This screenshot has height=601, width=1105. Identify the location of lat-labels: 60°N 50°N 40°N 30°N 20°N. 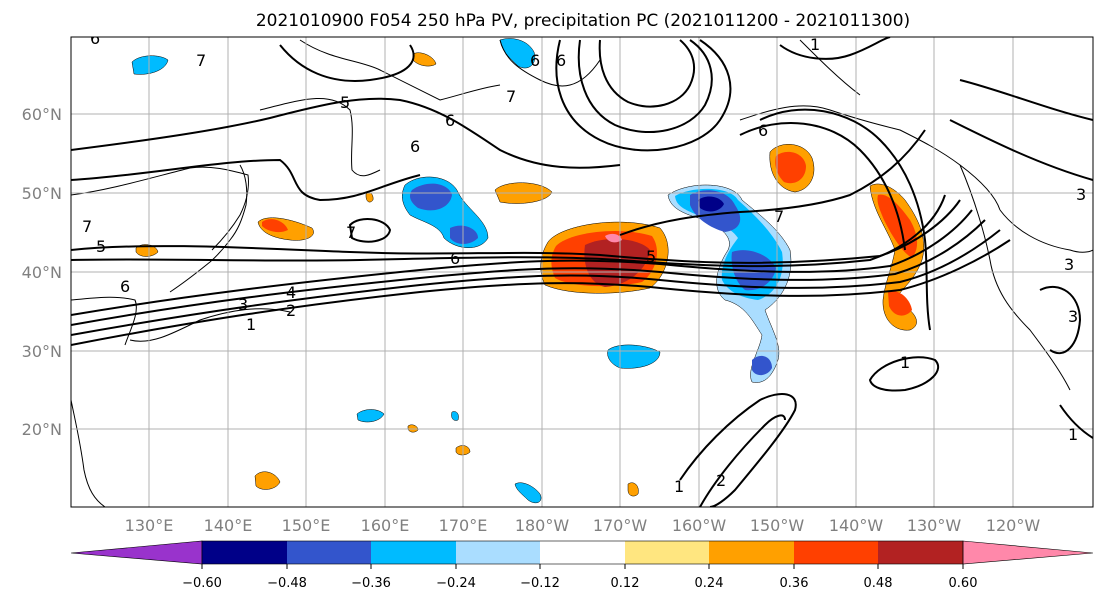
(42, 272).